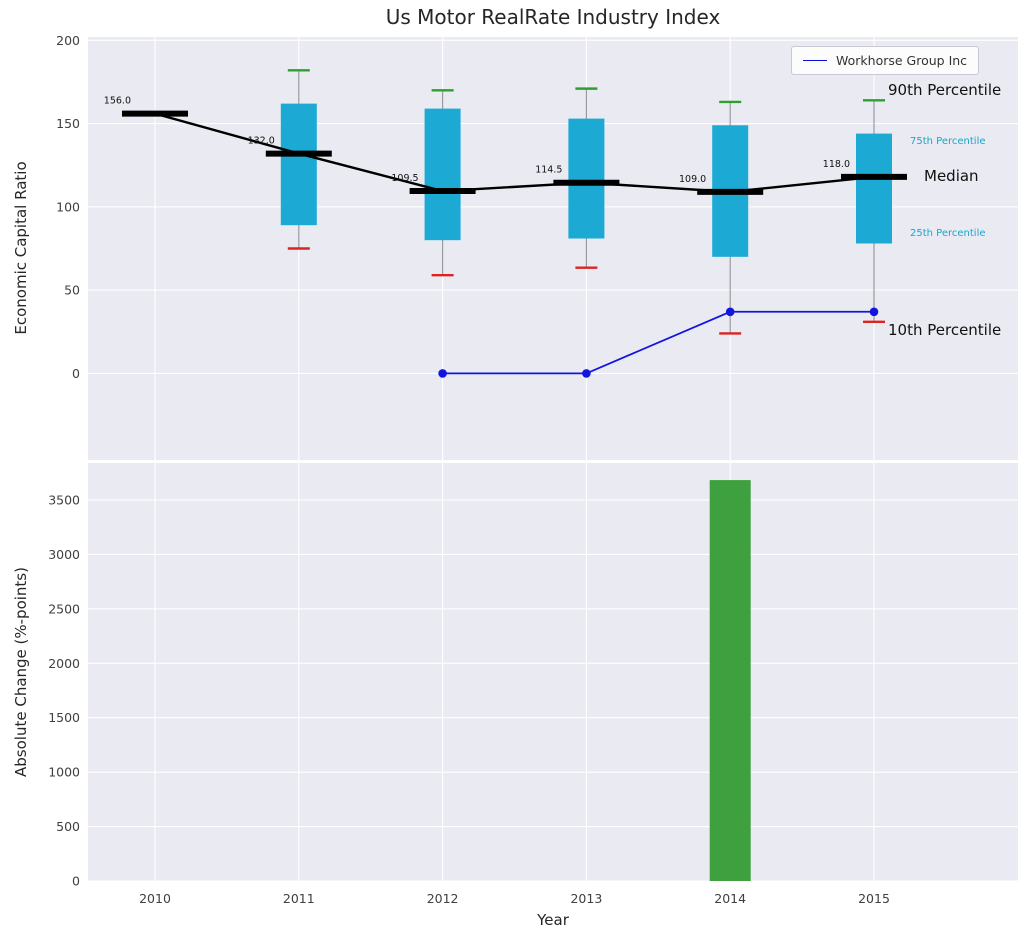 This screenshot has height=942, width=1026. I want to click on x-tick-label: 2010, so click(155, 898).